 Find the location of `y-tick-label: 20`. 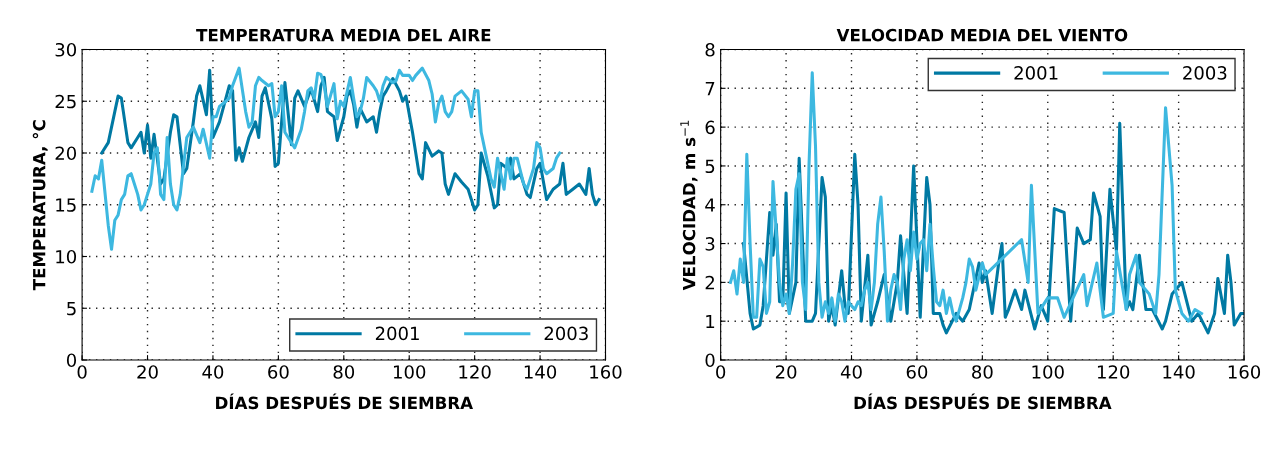

y-tick-label: 20 is located at coordinates (66, 153).